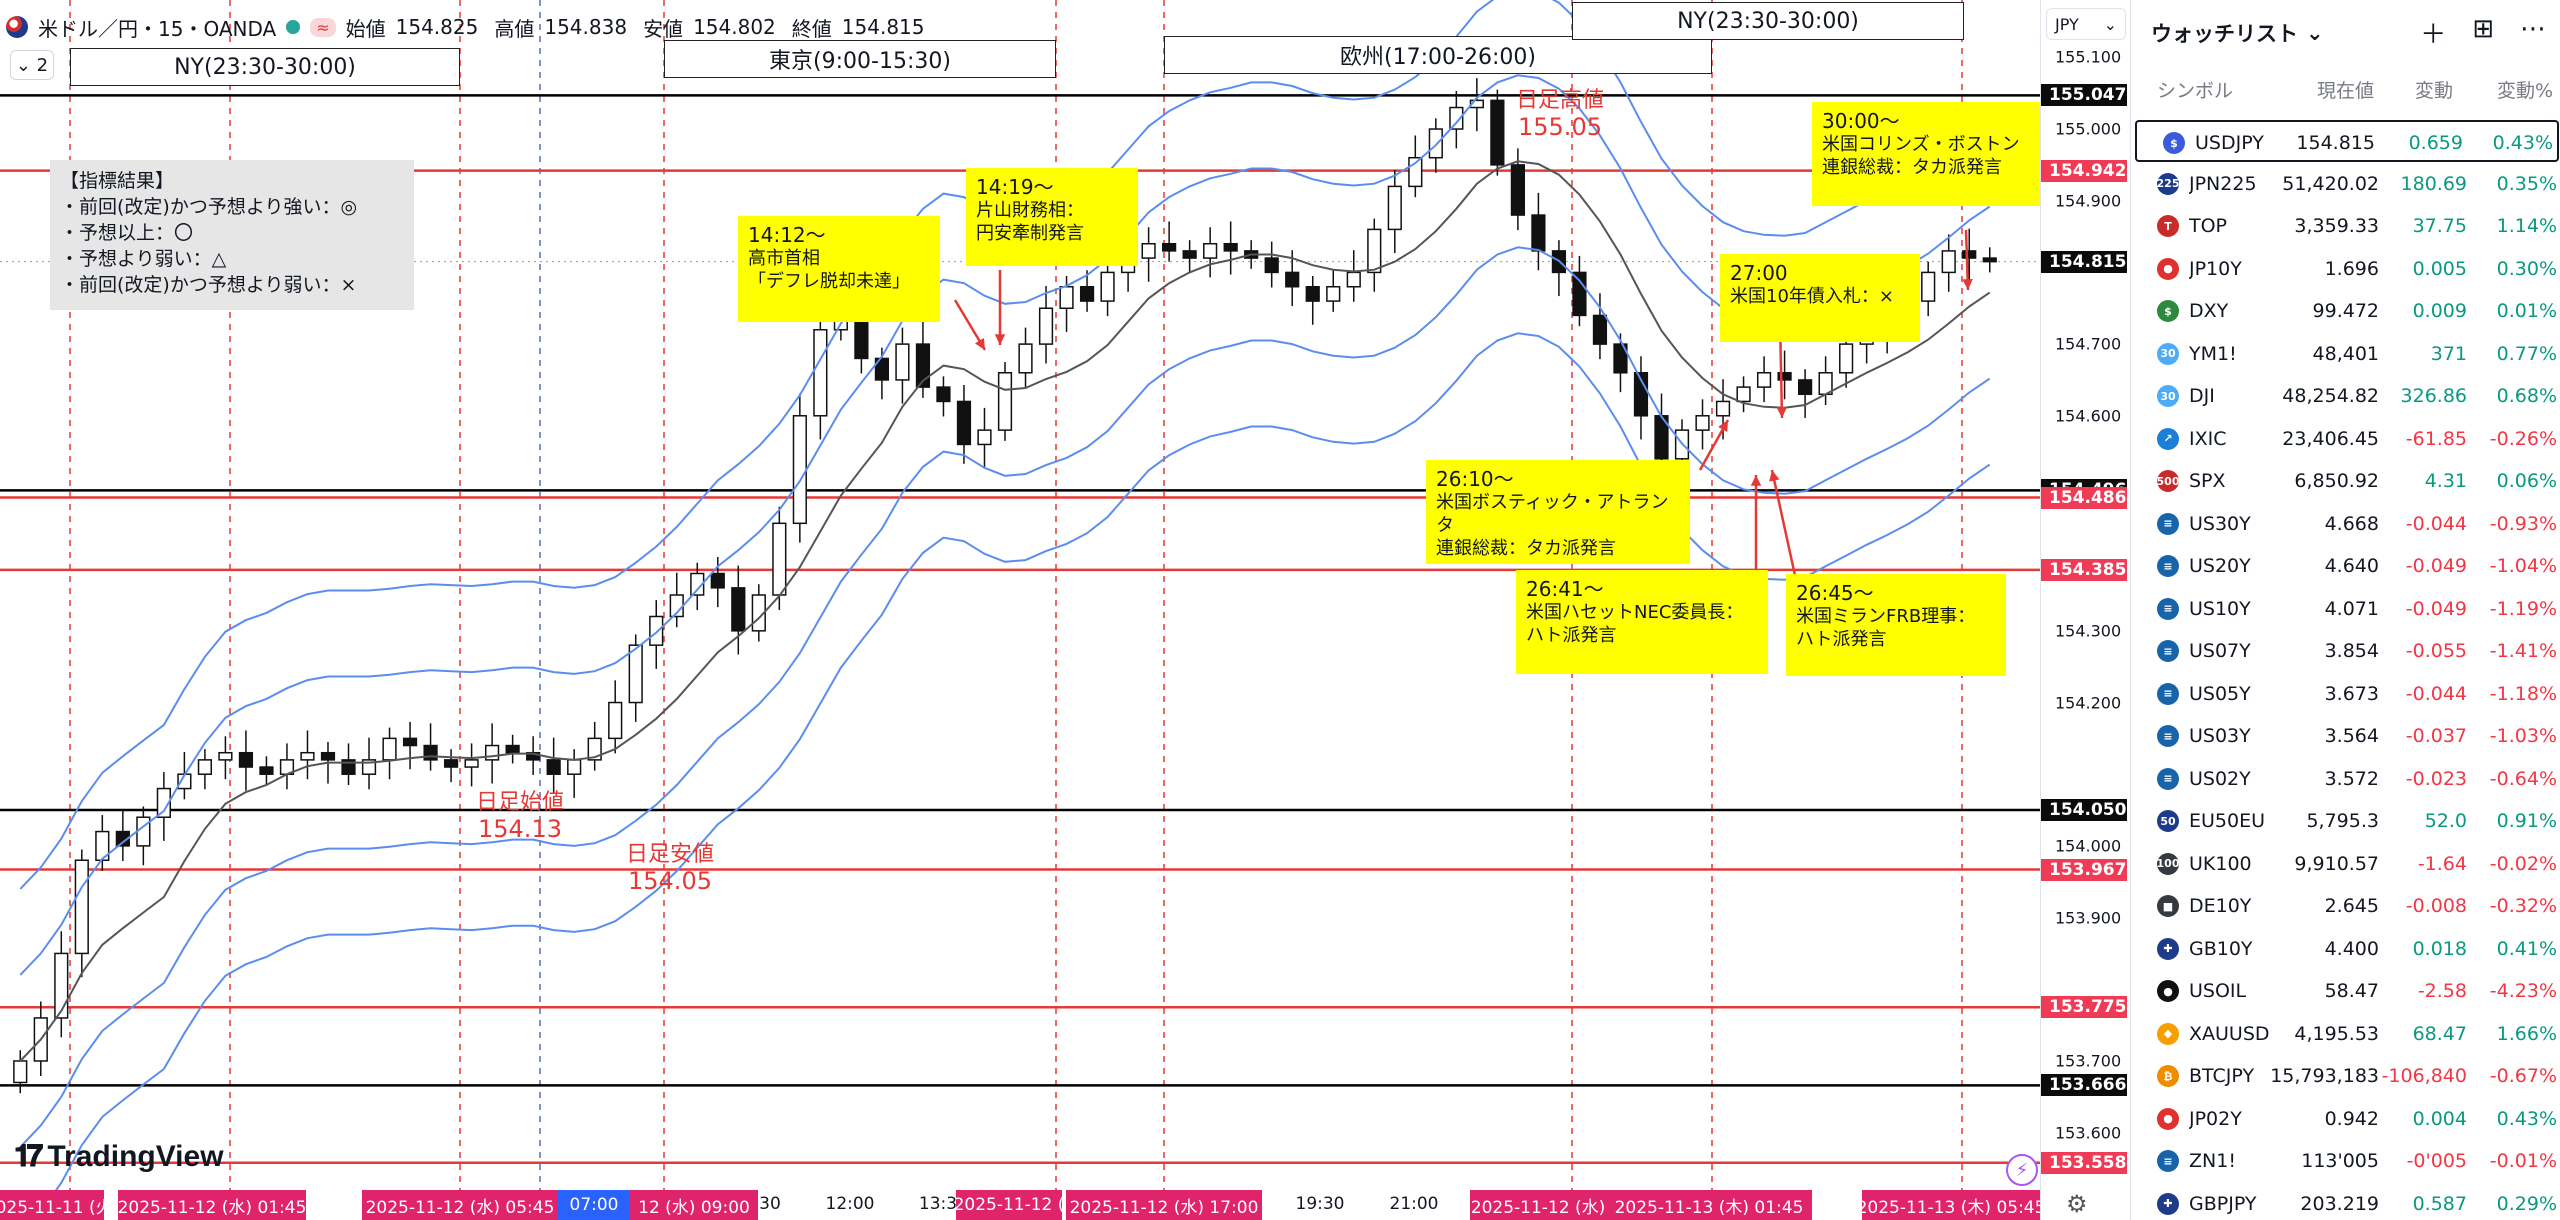  Describe the element at coordinates (850, 1204) in the screenshot. I see `time-label: 12:00` at that location.